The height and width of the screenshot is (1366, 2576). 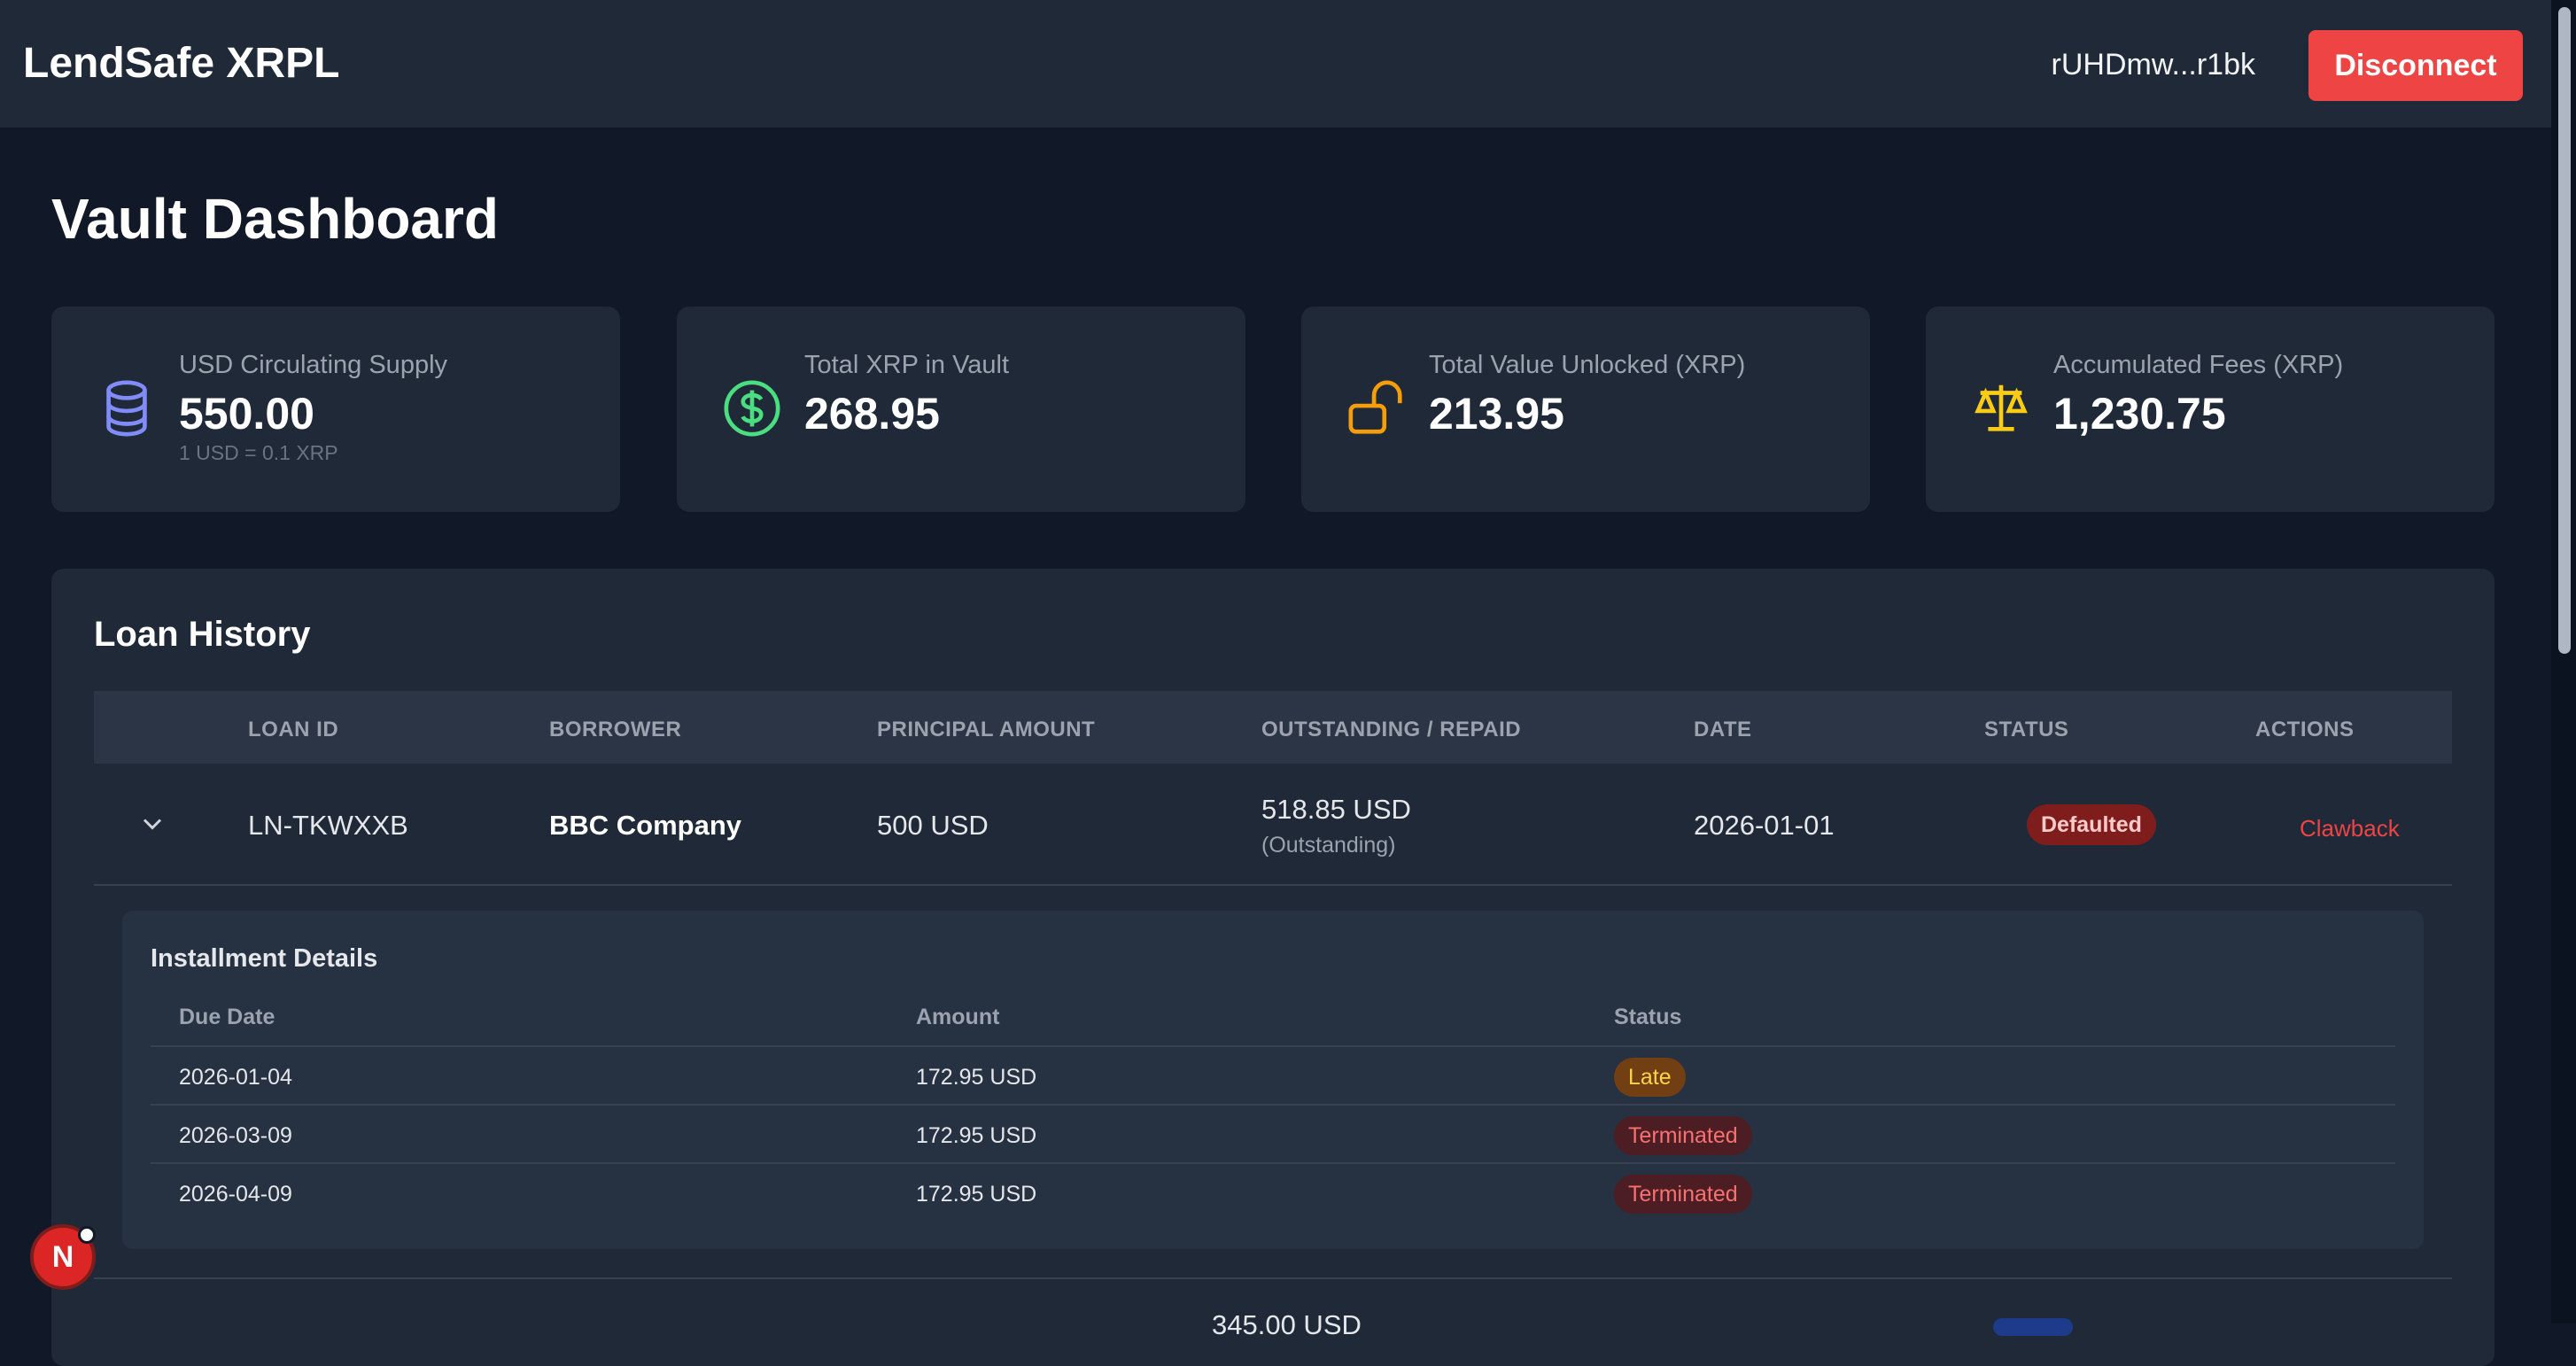 I want to click on stat-label: Accumulated Fees (XRP), so click(x=2198, y=365).